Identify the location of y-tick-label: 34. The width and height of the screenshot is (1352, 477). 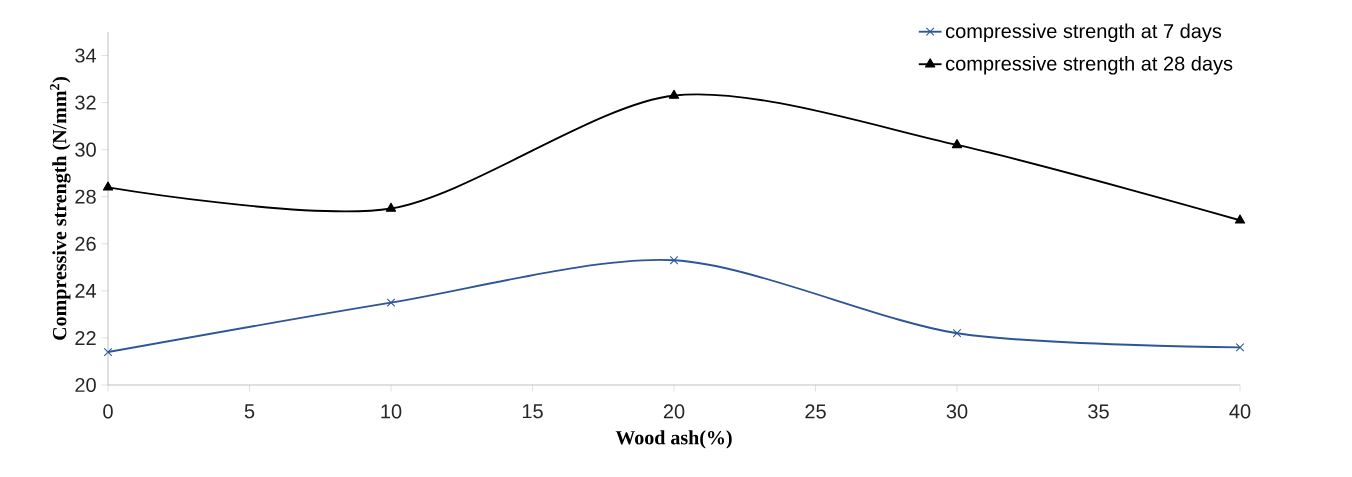
(86, 55).